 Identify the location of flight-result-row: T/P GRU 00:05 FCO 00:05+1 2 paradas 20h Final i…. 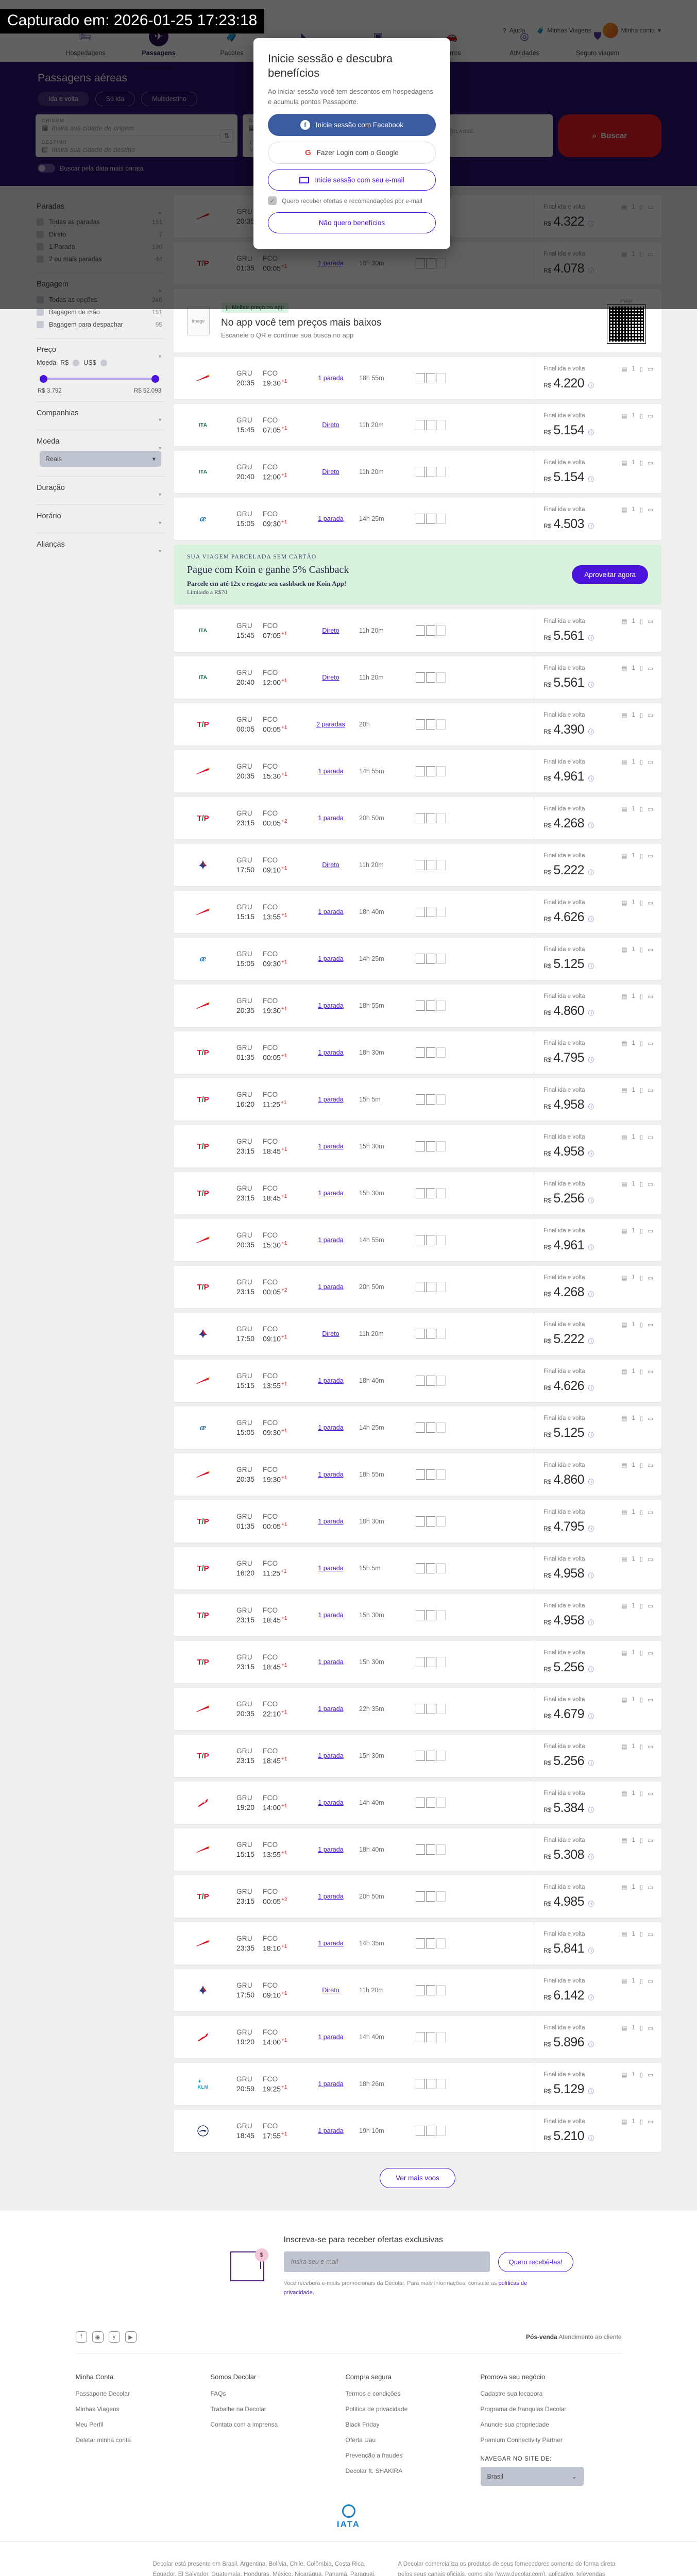
(417, 724).